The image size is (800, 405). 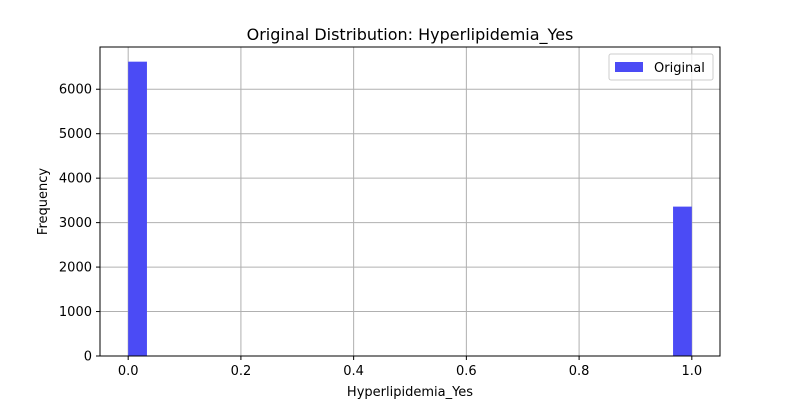 What do you see at coordinates (466, 371) in the screenshot?
I see `x-tick-label: 0.6` at bounding box center [466, 371].